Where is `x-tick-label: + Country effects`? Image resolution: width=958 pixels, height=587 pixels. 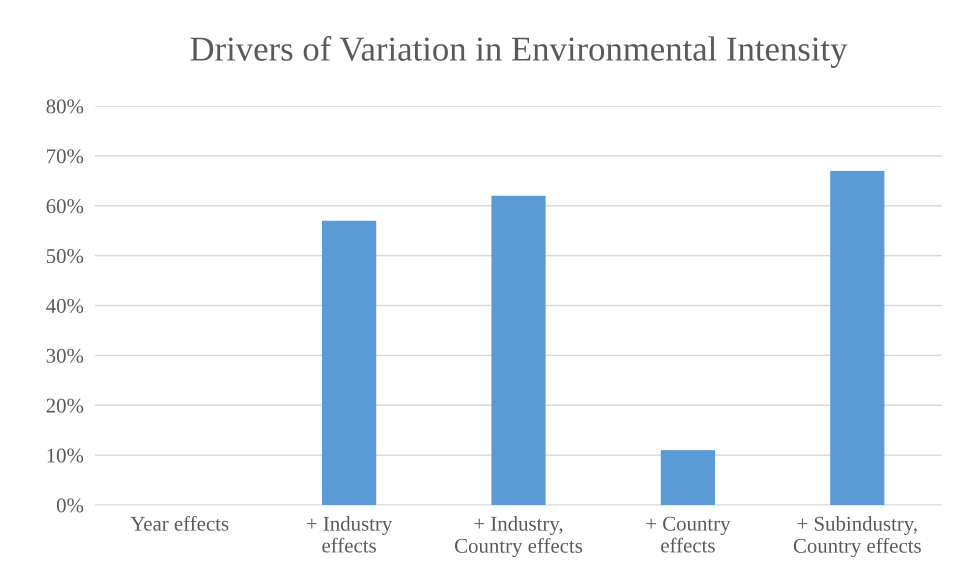 x-tick-label: + Country effects is located at coordinates (688, 534).